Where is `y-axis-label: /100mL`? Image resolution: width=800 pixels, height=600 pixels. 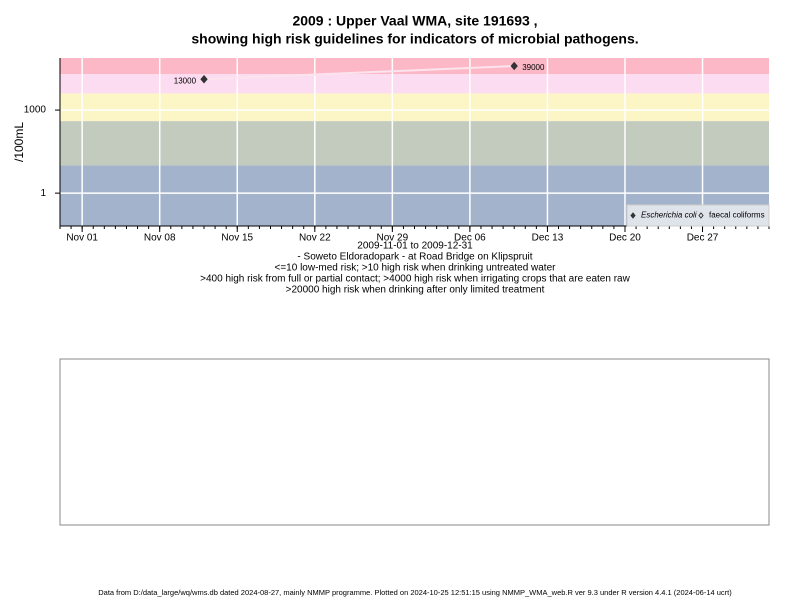
y-axis-label: /100mL is located at coordinates (19, 142).